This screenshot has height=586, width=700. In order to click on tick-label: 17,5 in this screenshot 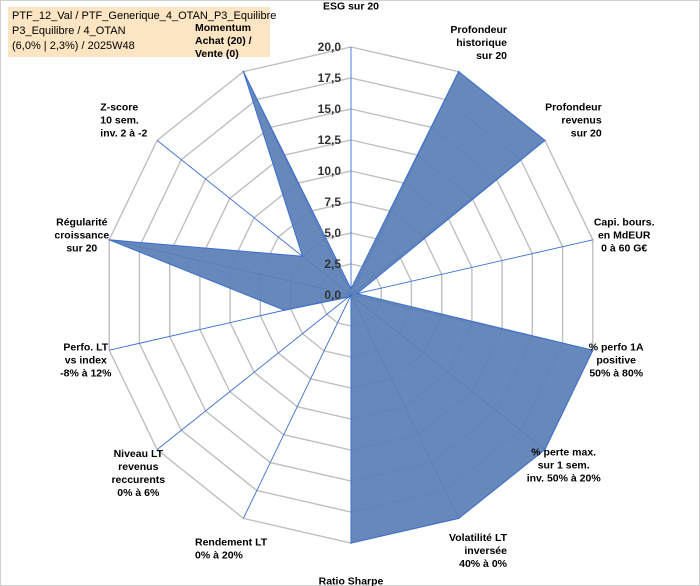, I will do `click(330, 78)`.